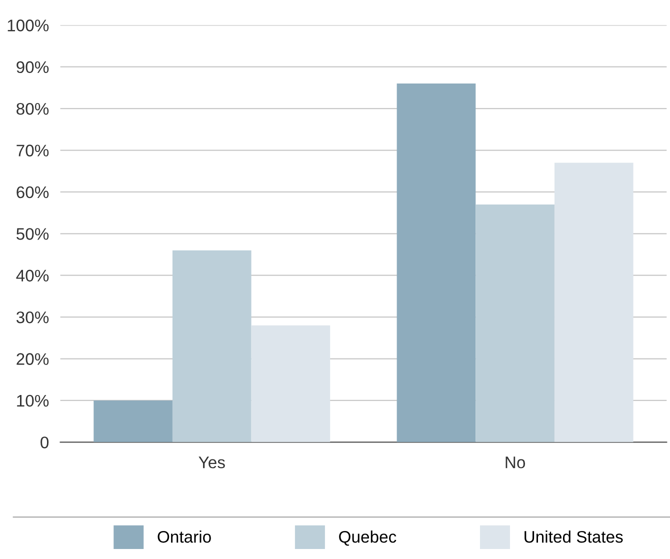 The width and height of the screenshot is (670, 559). Describe the element at coordinates (184, 536) in the screenshot. I see `legend-label: Ontario` at that location.